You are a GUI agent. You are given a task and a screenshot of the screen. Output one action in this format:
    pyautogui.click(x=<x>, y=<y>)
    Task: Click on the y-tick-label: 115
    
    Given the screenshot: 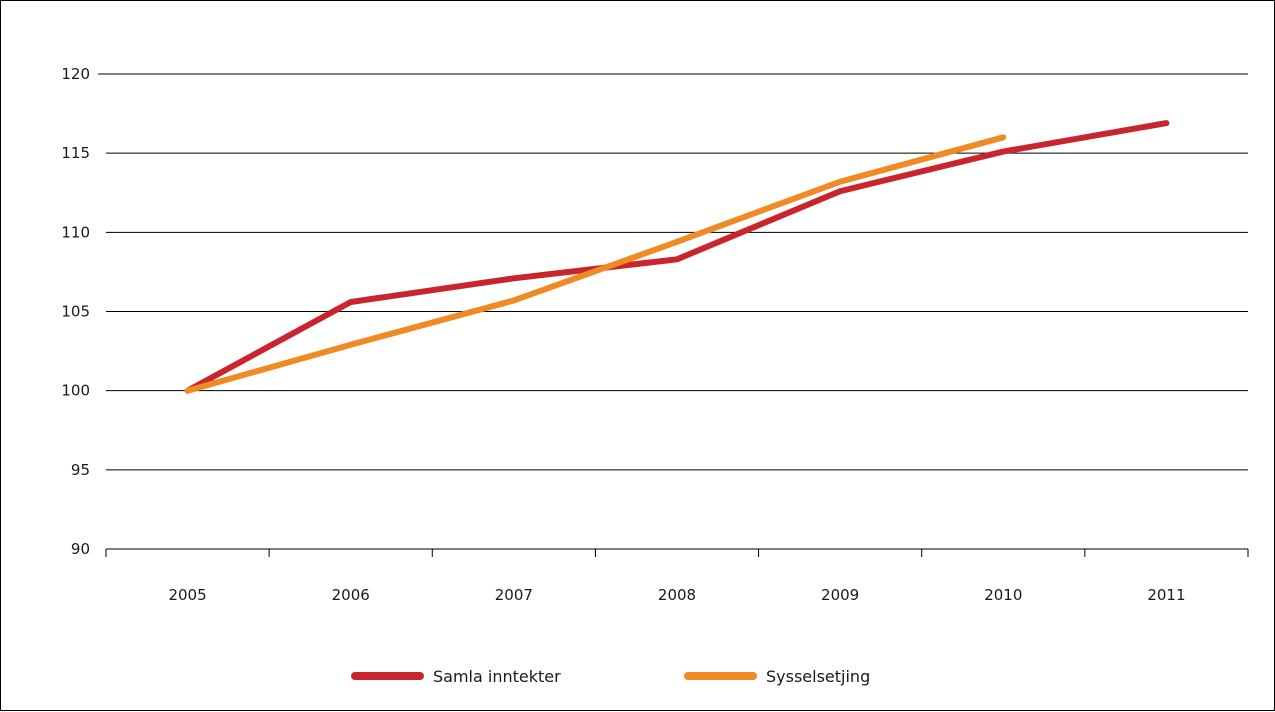 What is the action you would take?
    pyautogui.click(x=75, y=153)
    